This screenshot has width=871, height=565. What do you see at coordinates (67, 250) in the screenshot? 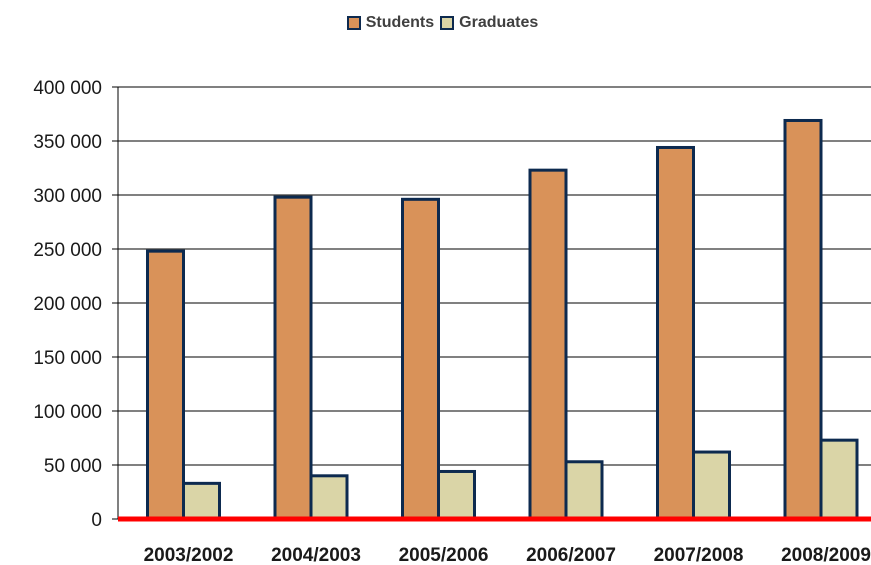
I see `y-tick-label: 250 000` at bounding box center [67, 250].